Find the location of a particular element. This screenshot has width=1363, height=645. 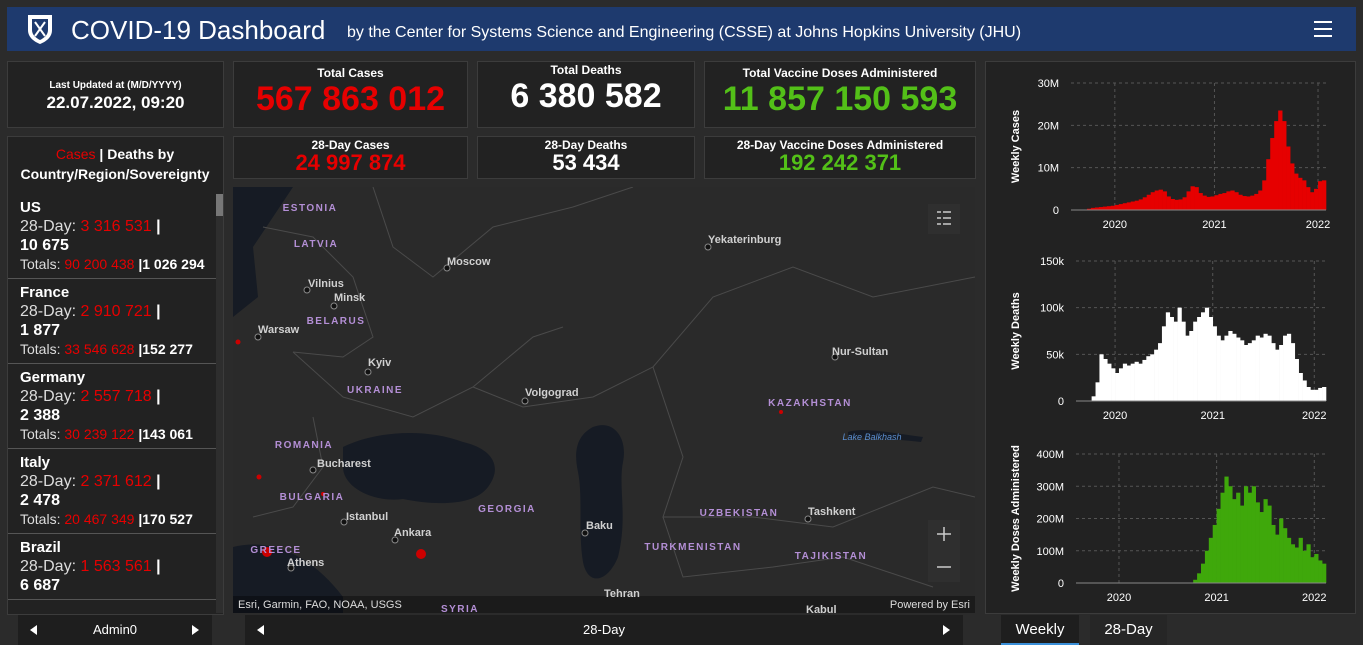

tab-28-day: 28-Day is located at coordinates (1128, 630).